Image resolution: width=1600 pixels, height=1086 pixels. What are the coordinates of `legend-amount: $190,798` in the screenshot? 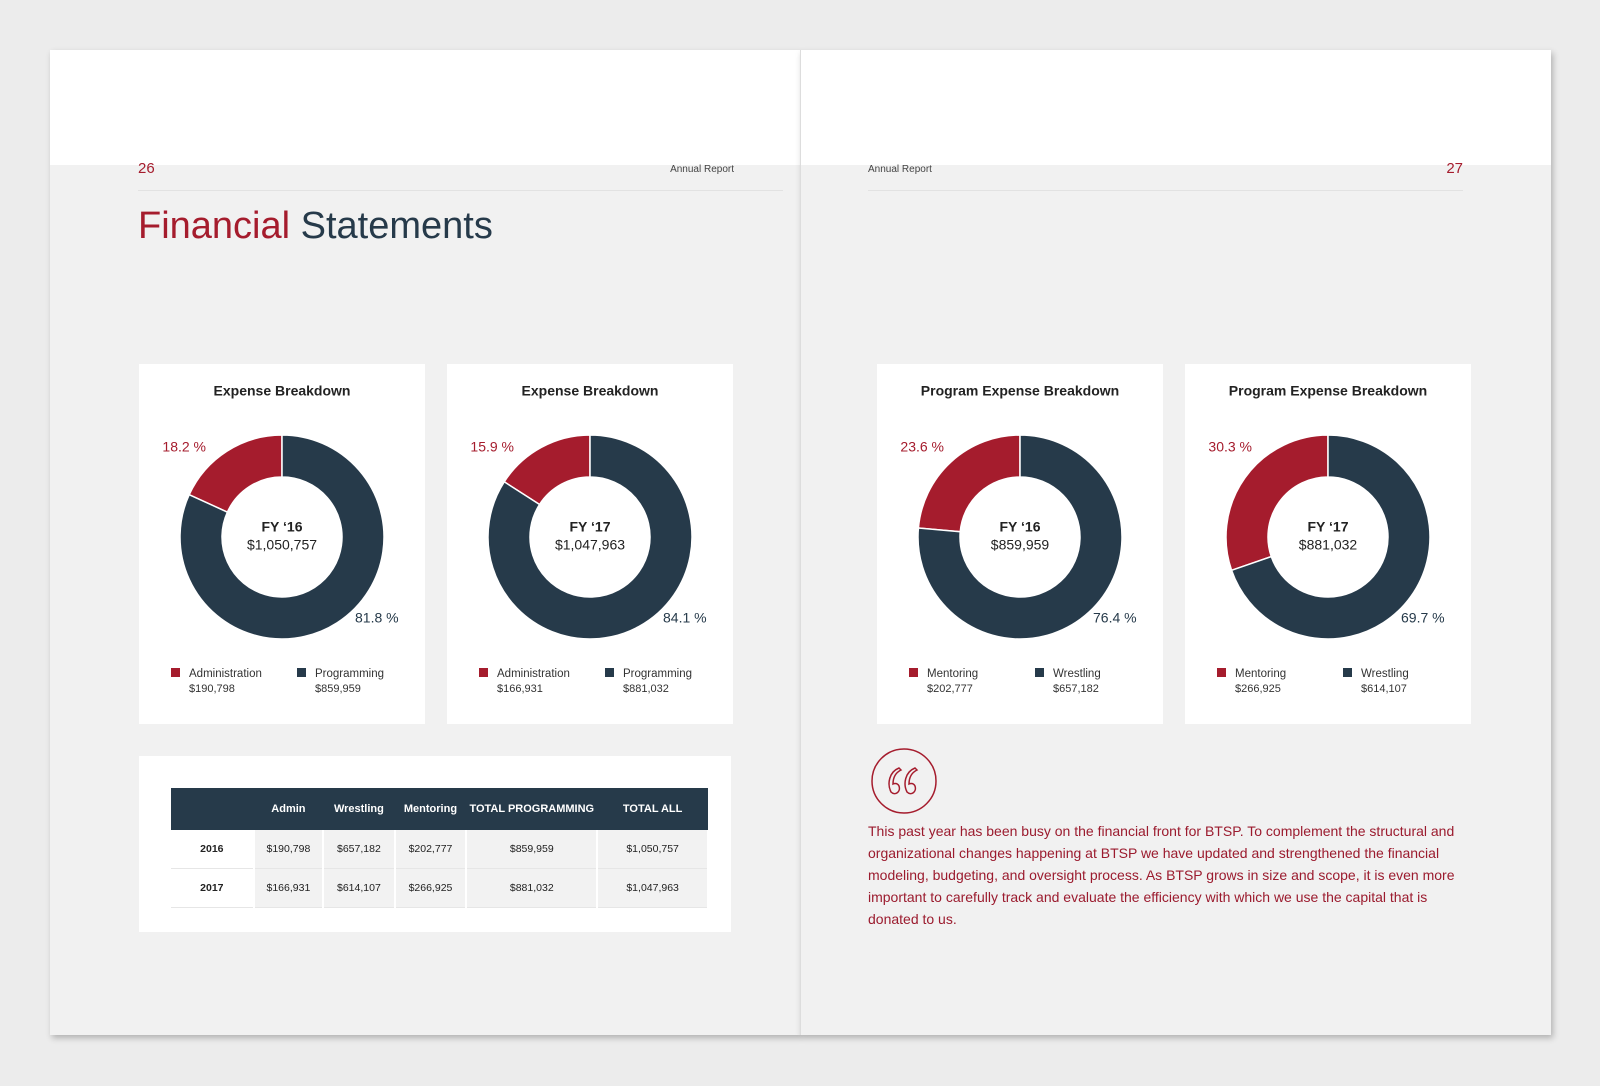 It's located at (212, 689).